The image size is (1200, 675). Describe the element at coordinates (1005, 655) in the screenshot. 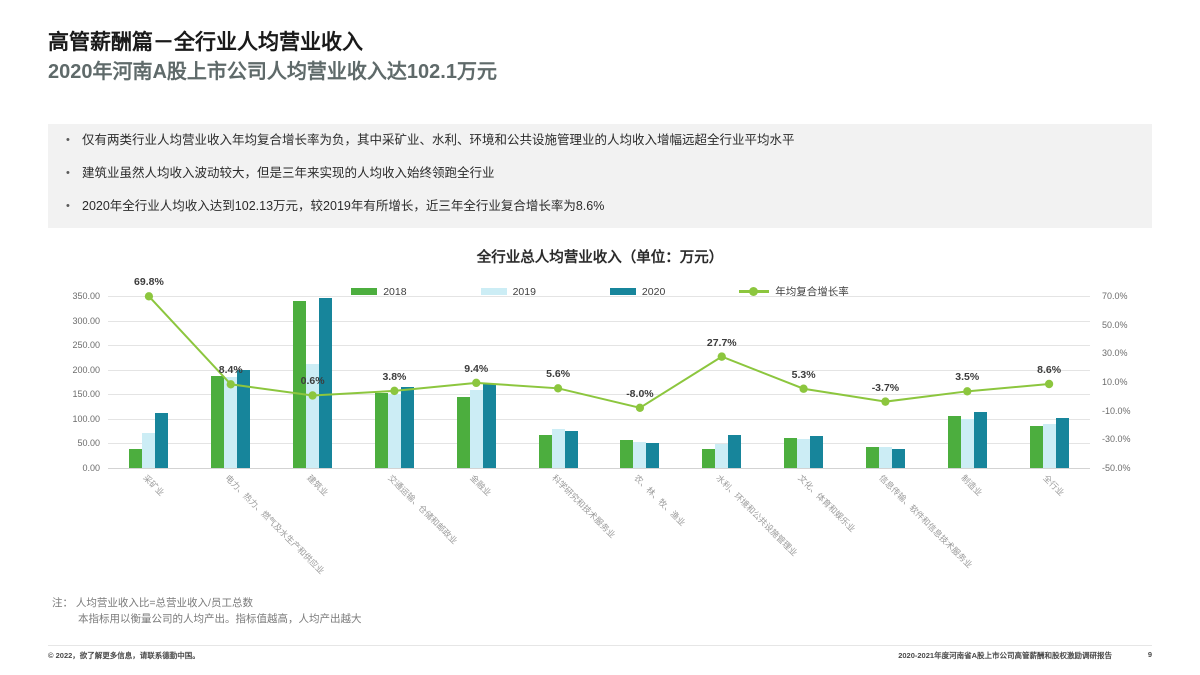

I see `footer-report-name: 2020-2021年度河南省A股上市公司高管薪酬和股权激励调研报告` at that location.